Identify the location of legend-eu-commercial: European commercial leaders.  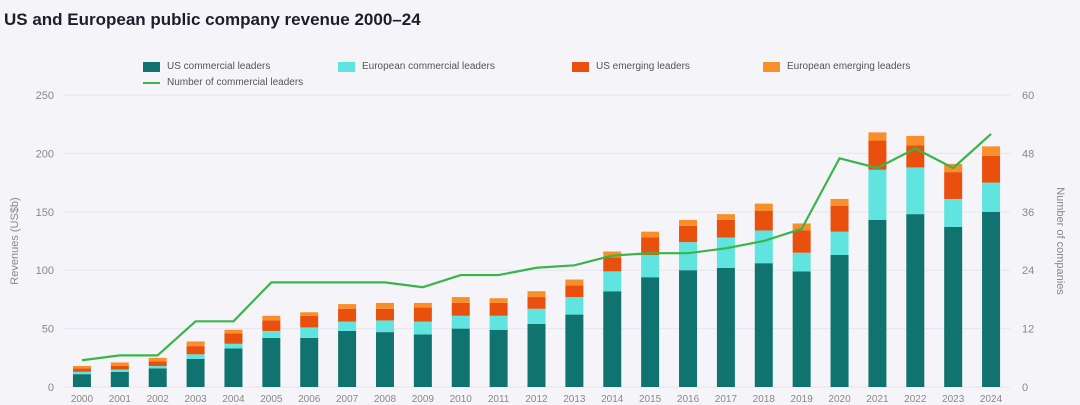
(416, 66).